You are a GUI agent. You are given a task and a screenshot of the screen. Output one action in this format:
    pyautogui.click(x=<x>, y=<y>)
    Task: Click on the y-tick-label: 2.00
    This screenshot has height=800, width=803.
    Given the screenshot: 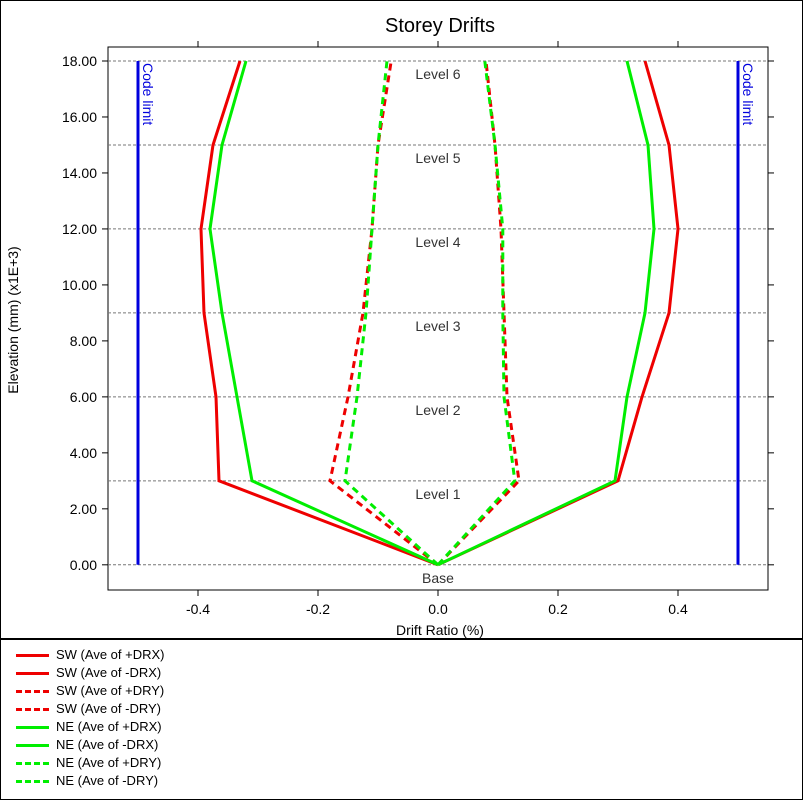 What is the action you would take?
    pyautogui.click(x=83, y=509)
    